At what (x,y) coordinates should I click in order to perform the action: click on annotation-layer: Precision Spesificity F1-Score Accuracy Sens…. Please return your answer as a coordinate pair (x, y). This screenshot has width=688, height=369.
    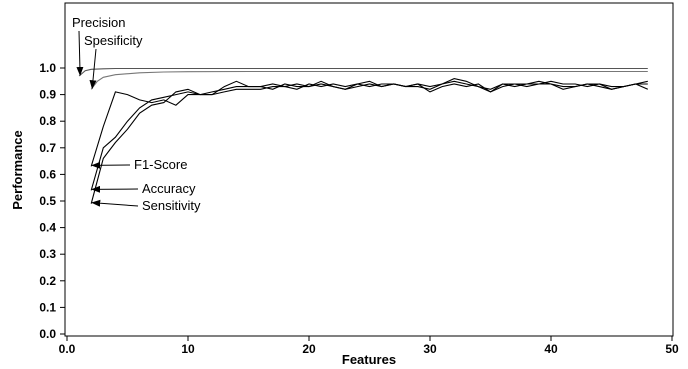
    Looking at the image, I should click on (136, 114).